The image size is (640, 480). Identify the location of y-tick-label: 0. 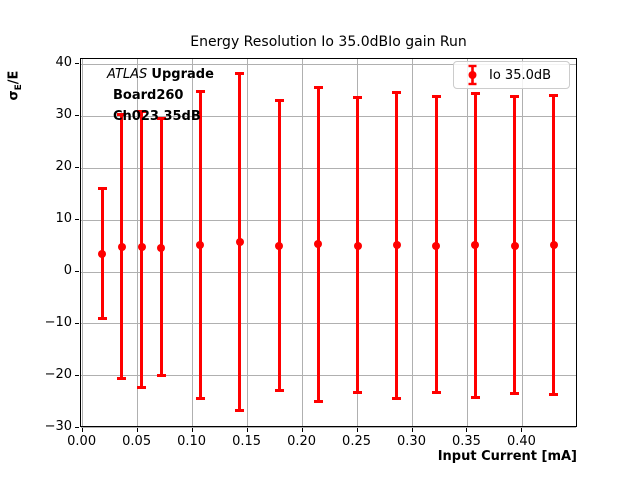
(67, 271).